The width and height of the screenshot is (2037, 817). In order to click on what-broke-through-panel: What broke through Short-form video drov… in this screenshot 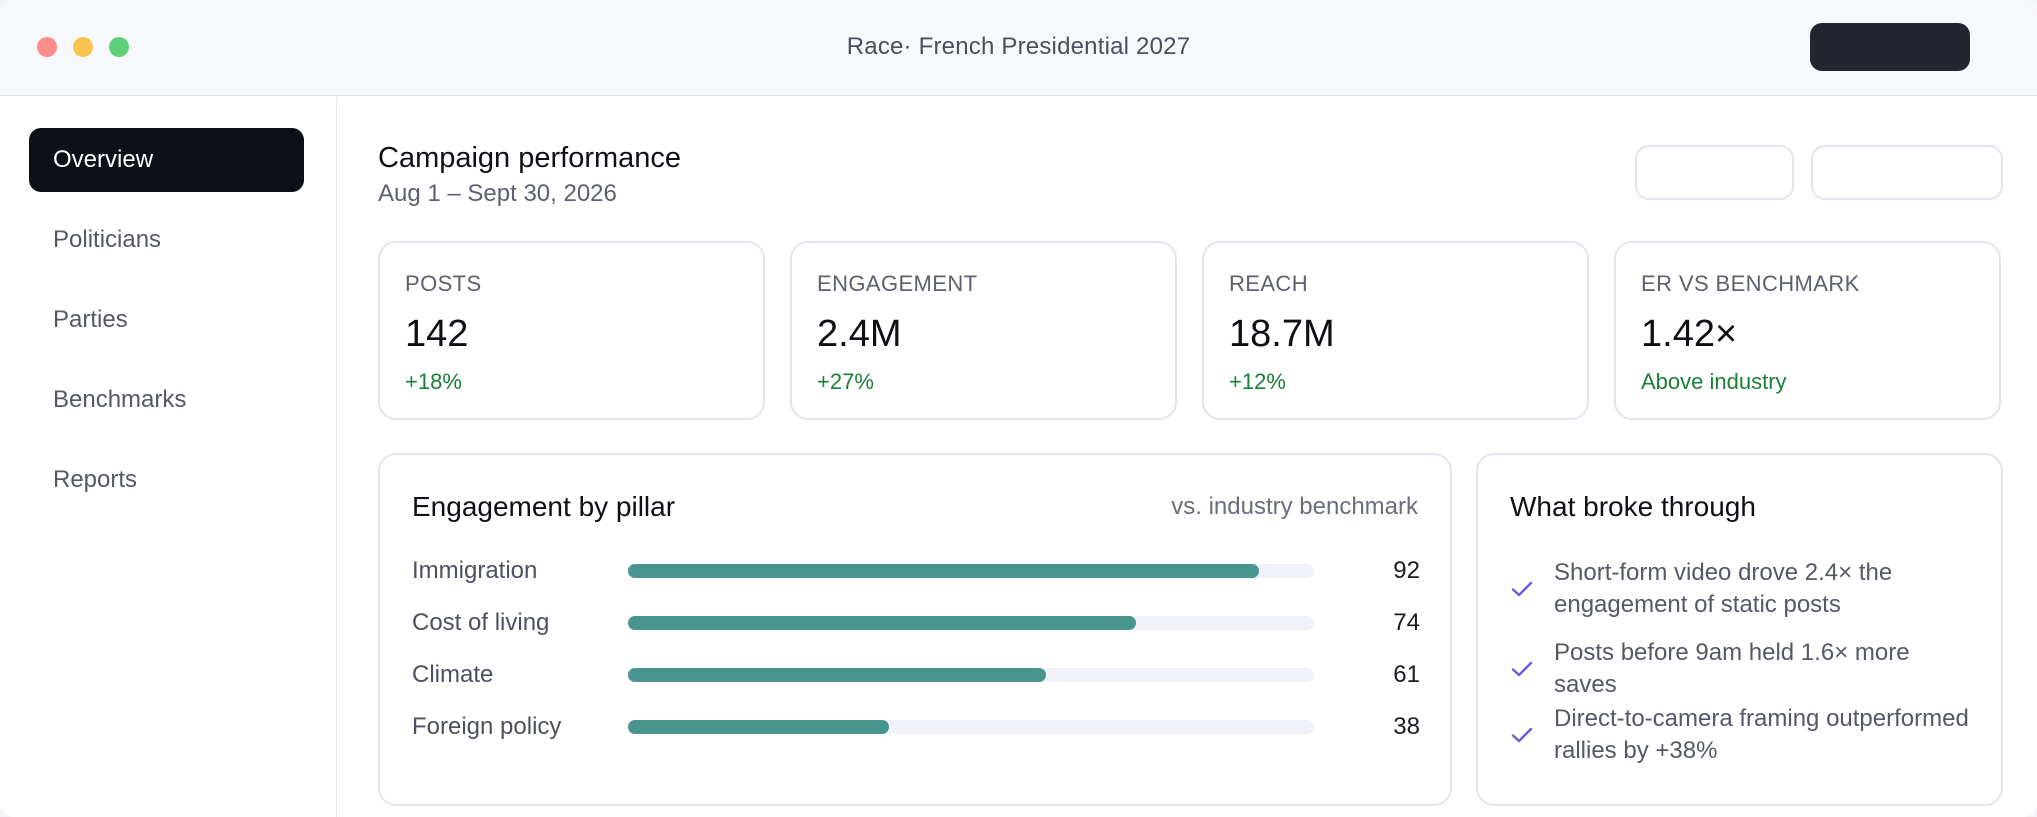, I will do `click(1739, 629)`.